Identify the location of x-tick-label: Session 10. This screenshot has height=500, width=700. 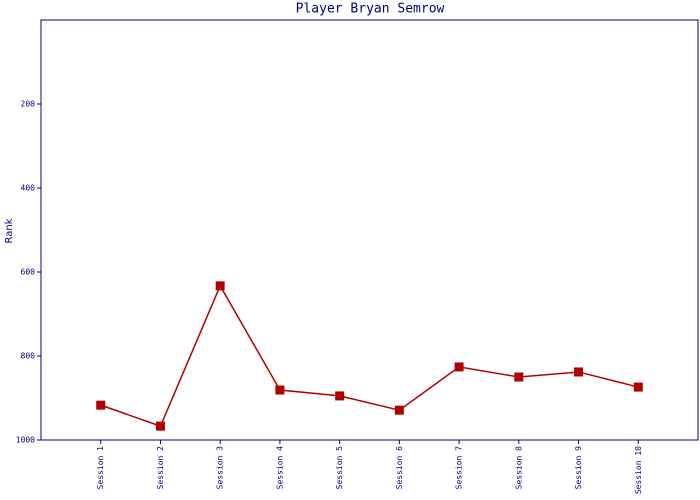
(638, 470).